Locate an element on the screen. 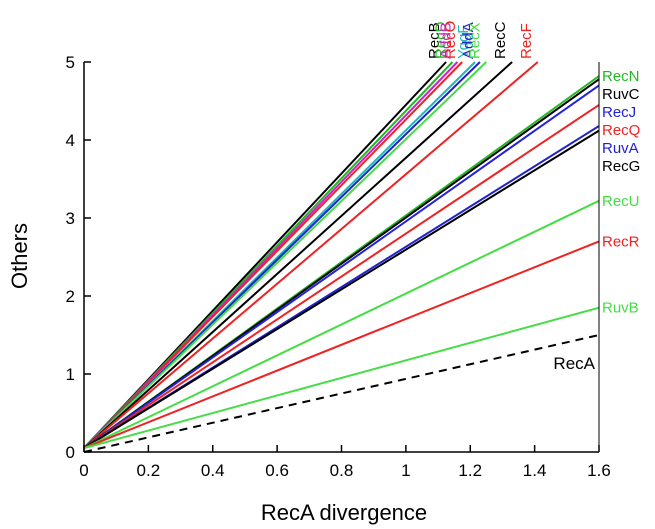  x-tick-label: 0.8 is located at coordinates (342, 470).